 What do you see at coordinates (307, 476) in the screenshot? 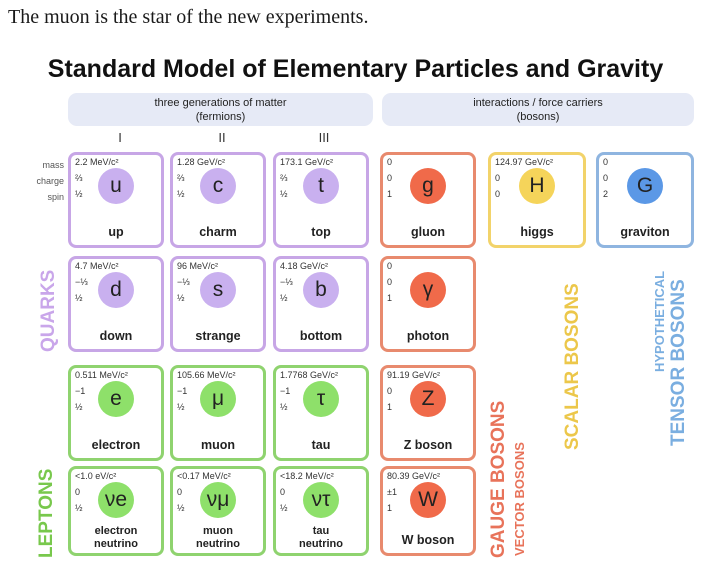
I see `particle-mass: <18.2 MeV/c²` at bounding box center [307, 476].